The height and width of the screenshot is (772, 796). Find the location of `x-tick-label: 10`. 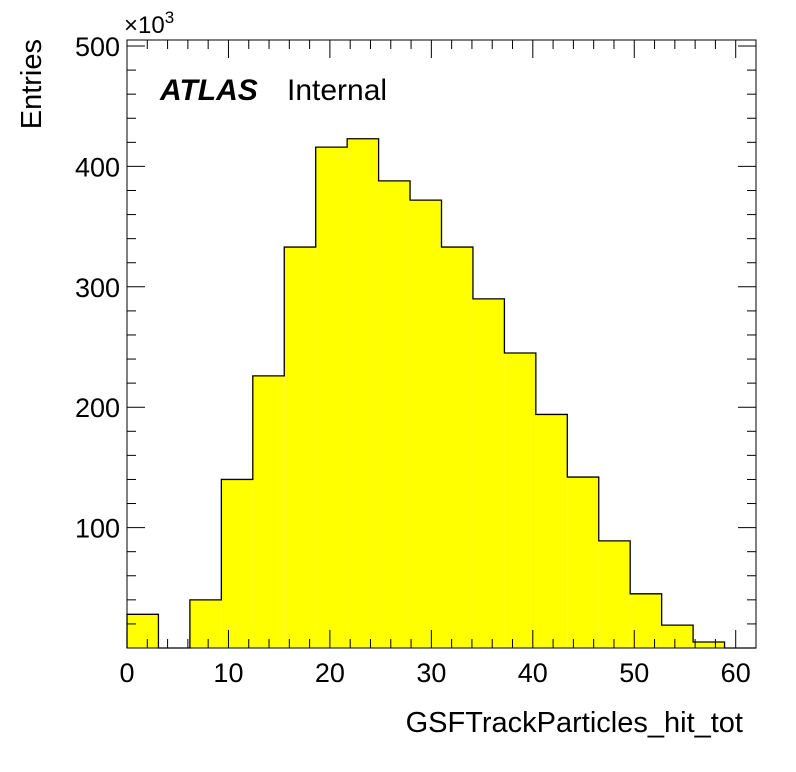

x-tick-label: 10 is located at coordinates (228, 673).